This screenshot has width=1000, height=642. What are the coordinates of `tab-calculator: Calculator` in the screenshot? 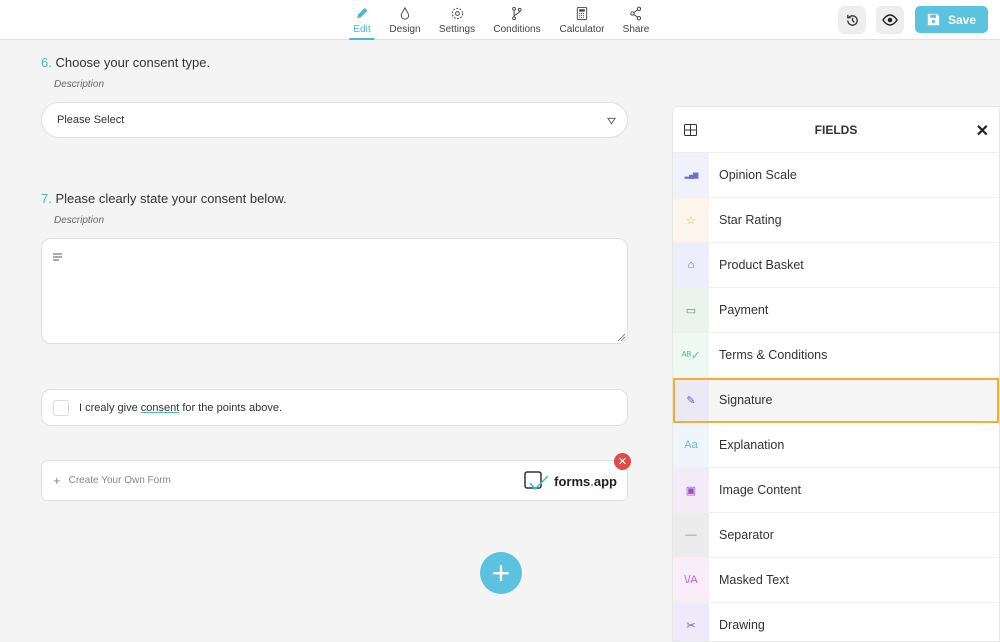 It's located at (582, 20).